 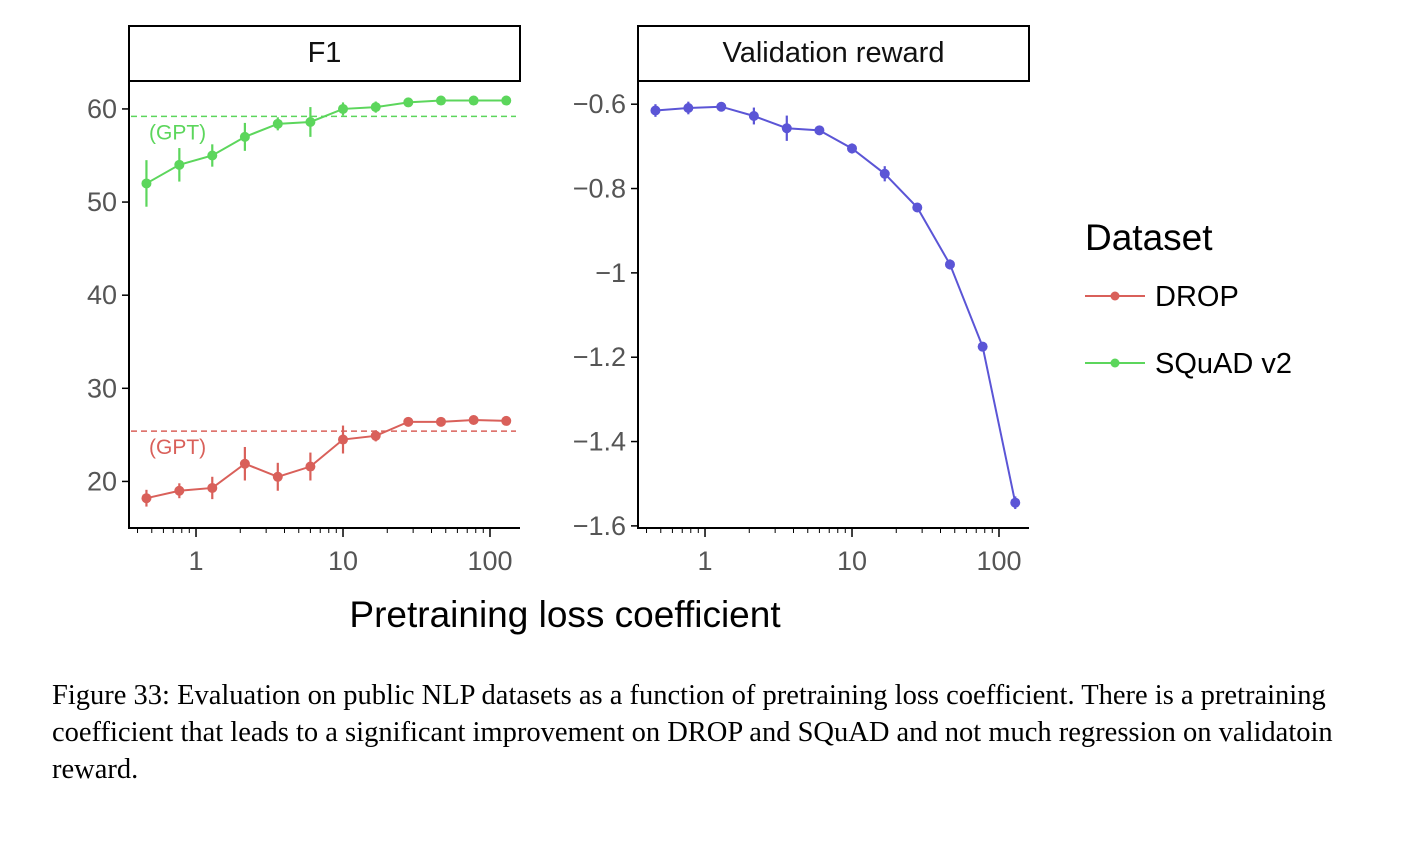 I want to click on legend-item-squad: SQuAD v2, so click(x=1188, y=364).